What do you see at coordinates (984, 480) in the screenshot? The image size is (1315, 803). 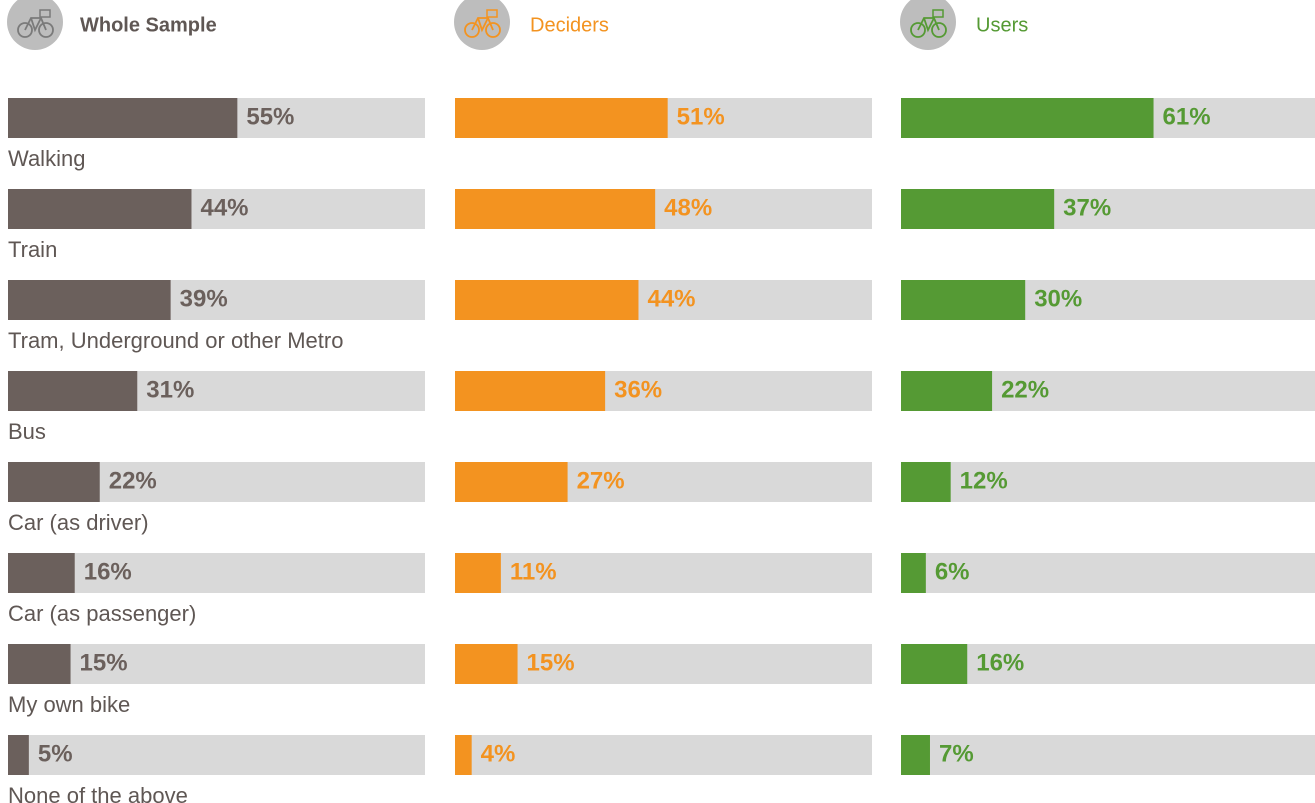 I see `value-label: 12%` at bounding box center [984, 480].